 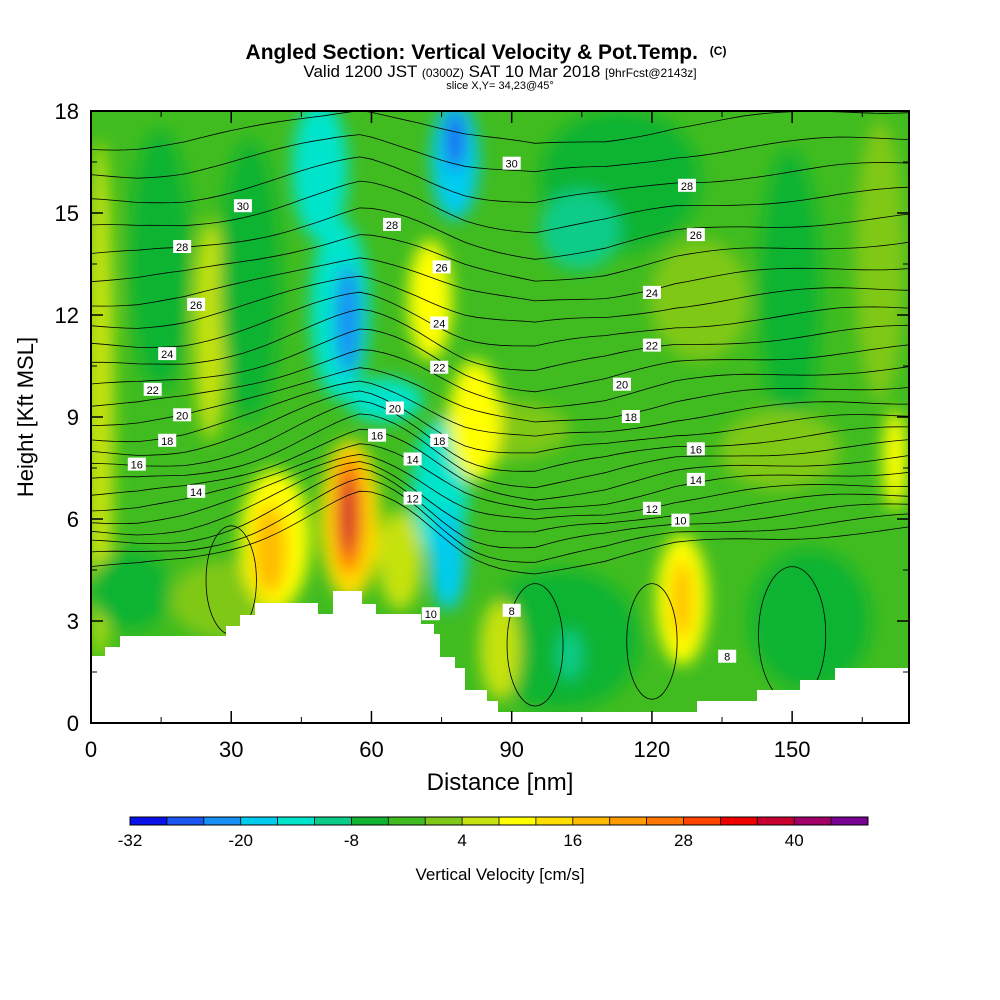 What do you see at coordinates (73, 417) in the screenshot?
I see `y-tick-label: 9` at bounding box center [73, 417].